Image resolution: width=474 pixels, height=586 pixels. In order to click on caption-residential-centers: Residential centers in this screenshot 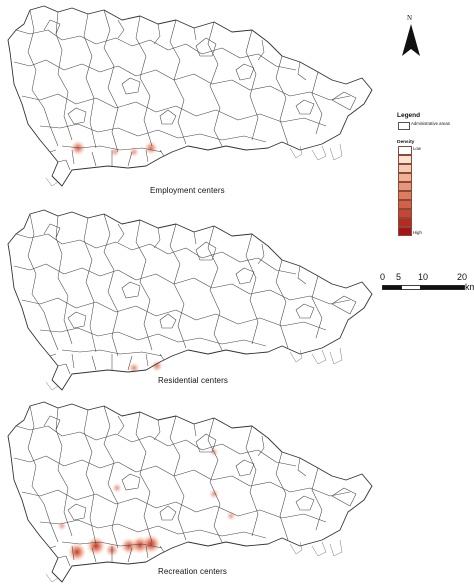, I will do `click(193, 380)`.